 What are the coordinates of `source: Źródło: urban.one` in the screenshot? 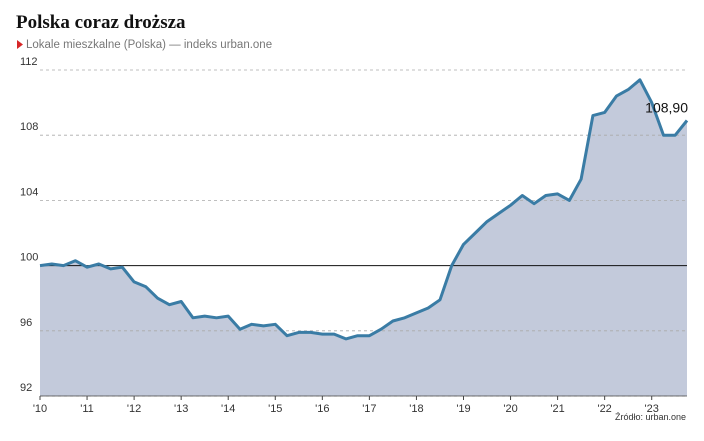 It's located at (650, 417).